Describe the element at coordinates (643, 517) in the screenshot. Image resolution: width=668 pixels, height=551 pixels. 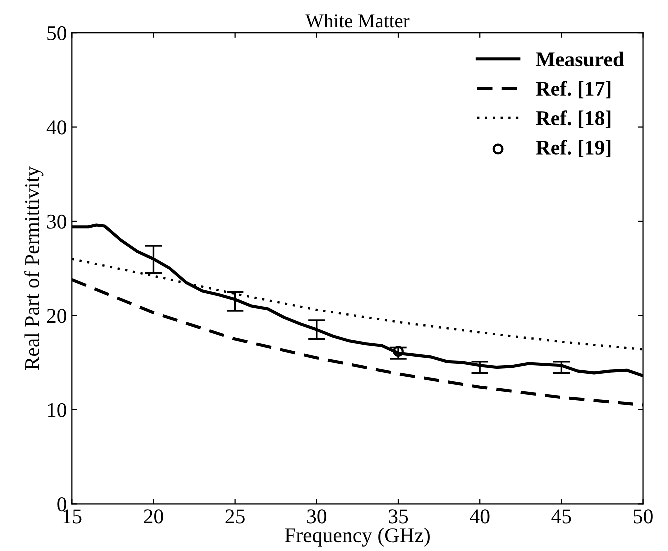
I see `x-tick-label: 50` at that location.